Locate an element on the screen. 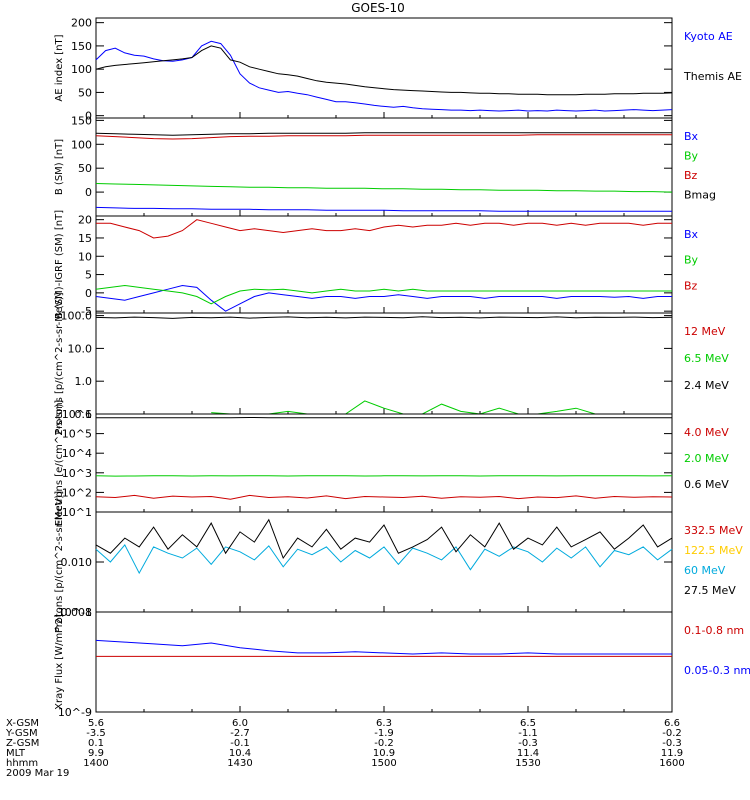 The height and width of the screenshot is (800, 750). legend-label: 122.5 MeV is located at coordinates (713, 550).